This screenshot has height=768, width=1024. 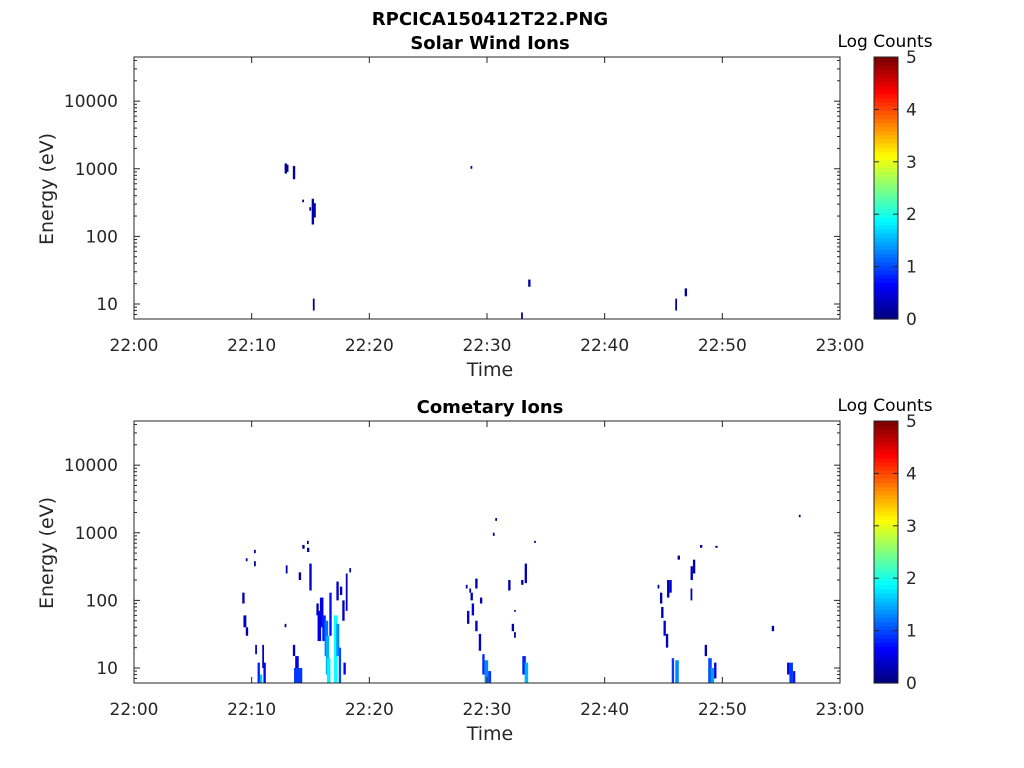 I want to click on y-tick-label: 1000, so click(x=96, y=170).